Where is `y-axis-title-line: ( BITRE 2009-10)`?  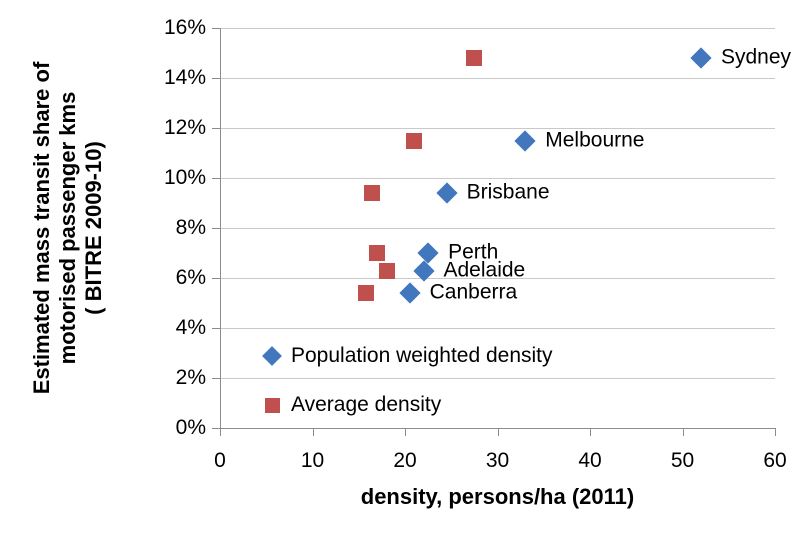
y-axis-title-line: ( BITRE 2009-10) is located at coordinates (93, 228).